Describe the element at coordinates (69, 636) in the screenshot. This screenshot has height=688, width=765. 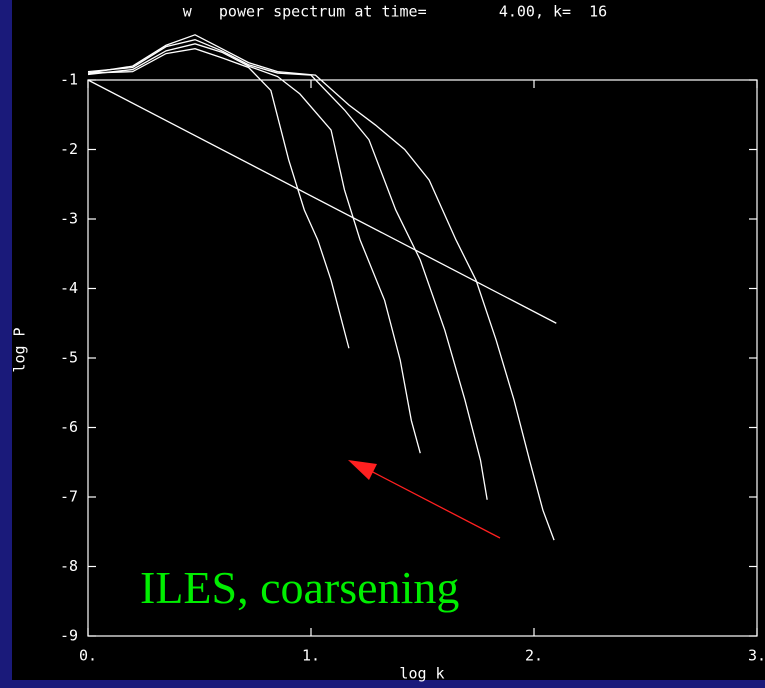
I see `y-tick-label: -9` at that location.